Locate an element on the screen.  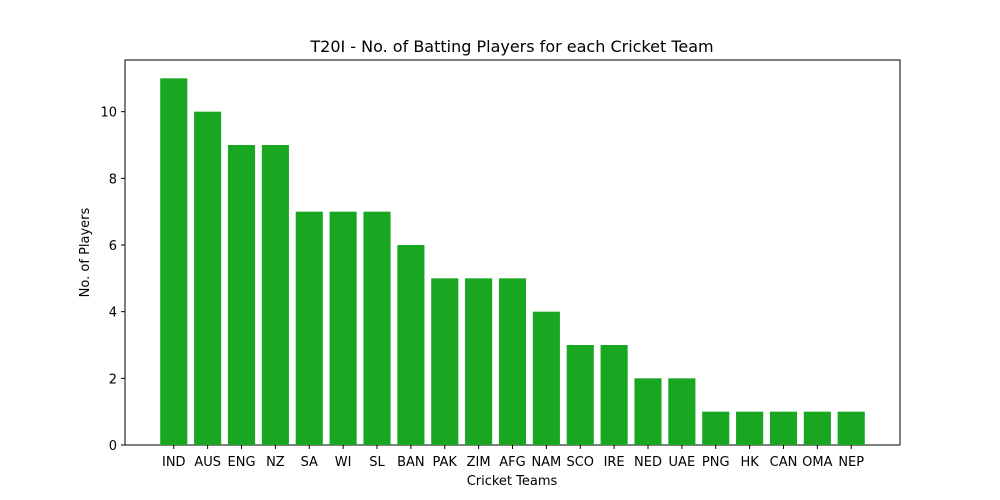
x-tick-label: HK is located at coordinates (749, 462).